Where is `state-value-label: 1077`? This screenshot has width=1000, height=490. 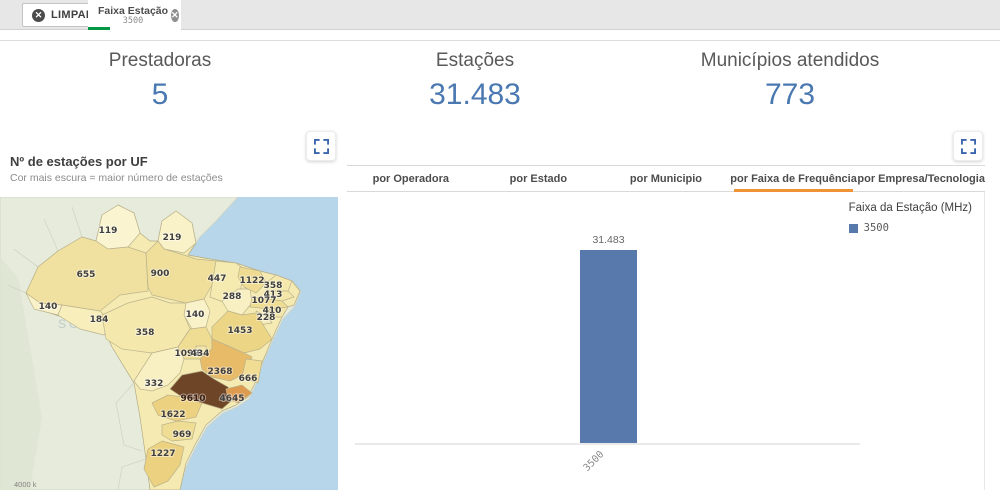 state-value-label: 1077 is located at coordinates (263, 301).